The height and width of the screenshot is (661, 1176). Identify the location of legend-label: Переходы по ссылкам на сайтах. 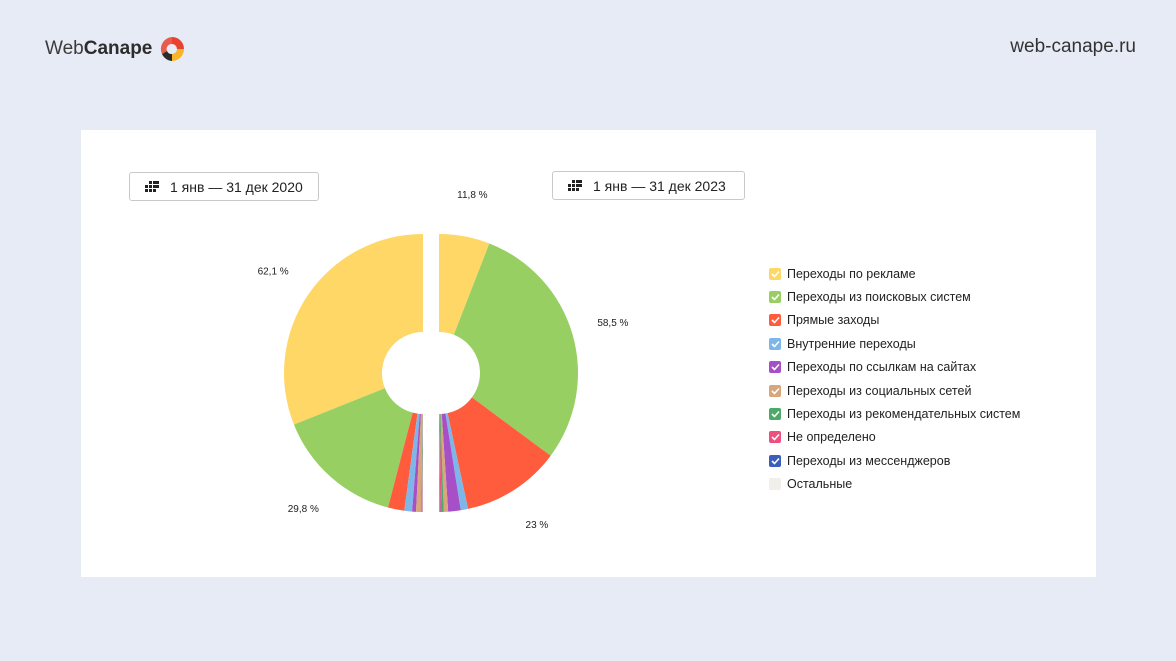
(882, 367).